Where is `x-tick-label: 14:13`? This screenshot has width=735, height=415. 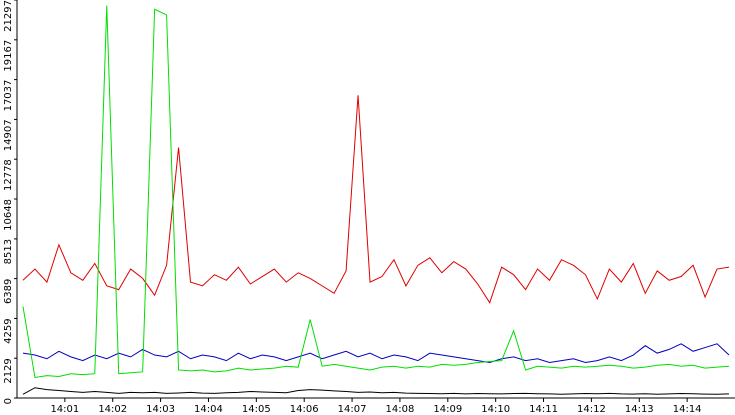
x-tick-label: 14:13 is located at coordinates (639, 409).